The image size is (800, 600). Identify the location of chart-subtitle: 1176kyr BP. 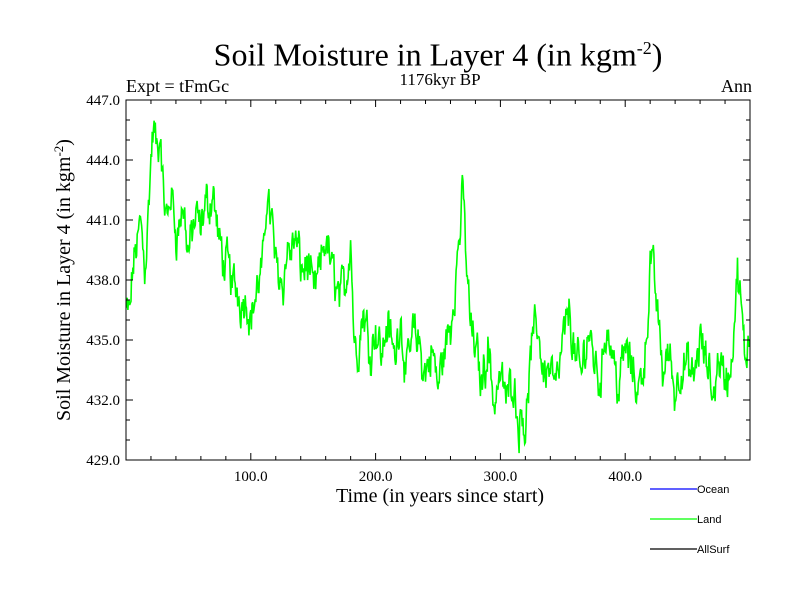
(440, 79).